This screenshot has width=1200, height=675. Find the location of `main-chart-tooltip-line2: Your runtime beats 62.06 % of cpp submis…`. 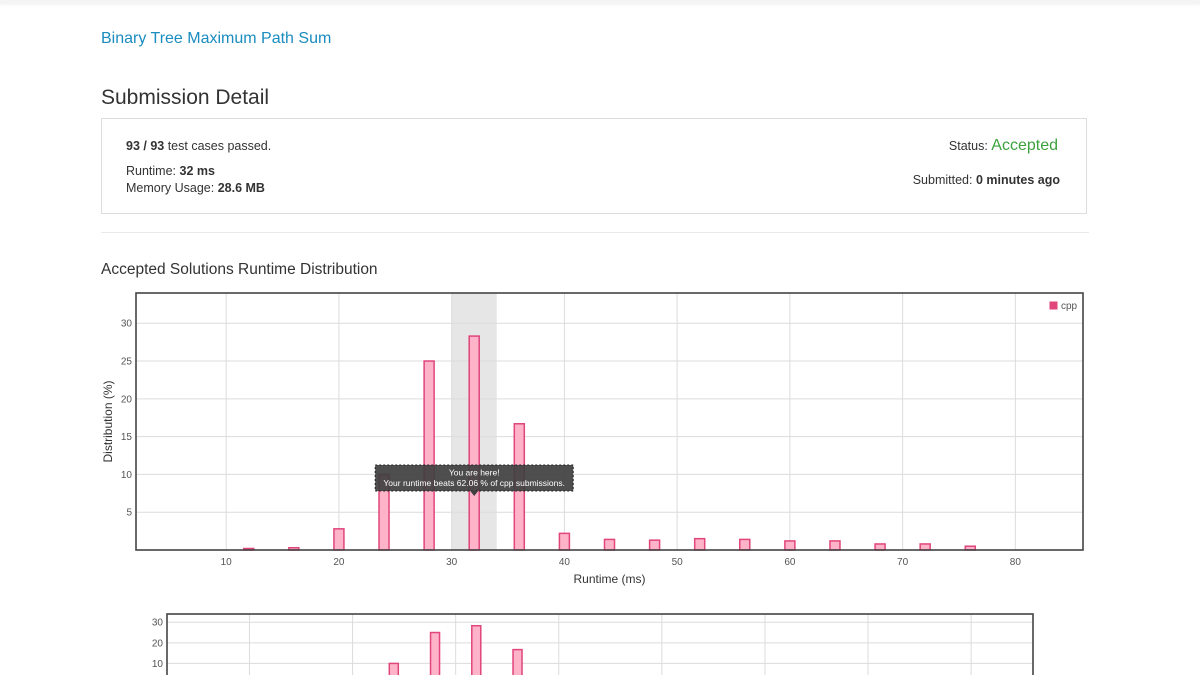

main-chart-tooltip-line2: Your runtime beats 62.06 % of cpp submis… is located at coordinates (474, 483).